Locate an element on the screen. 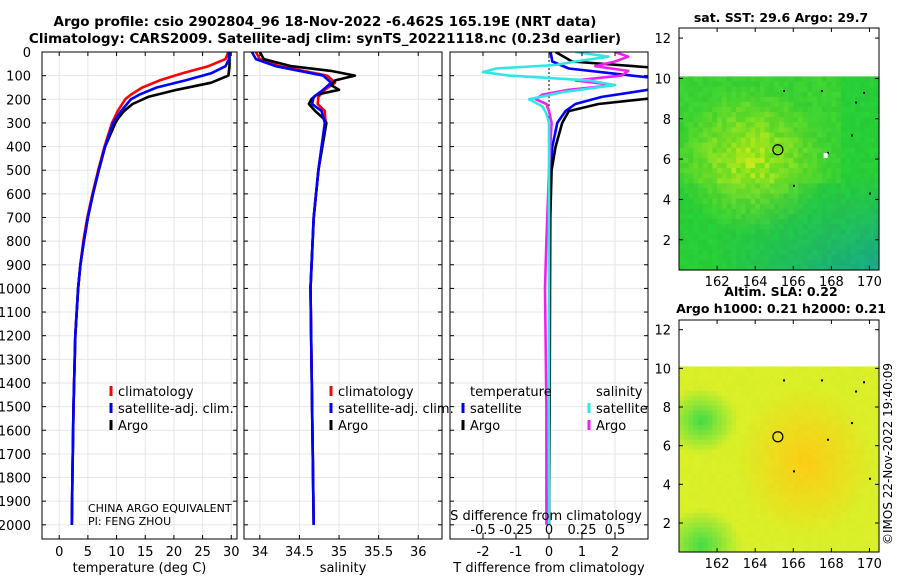 Image resolution: width=900 pixels, height=580 pixels. map-x-tick-label: 170 is located at coordinates (869, 282).